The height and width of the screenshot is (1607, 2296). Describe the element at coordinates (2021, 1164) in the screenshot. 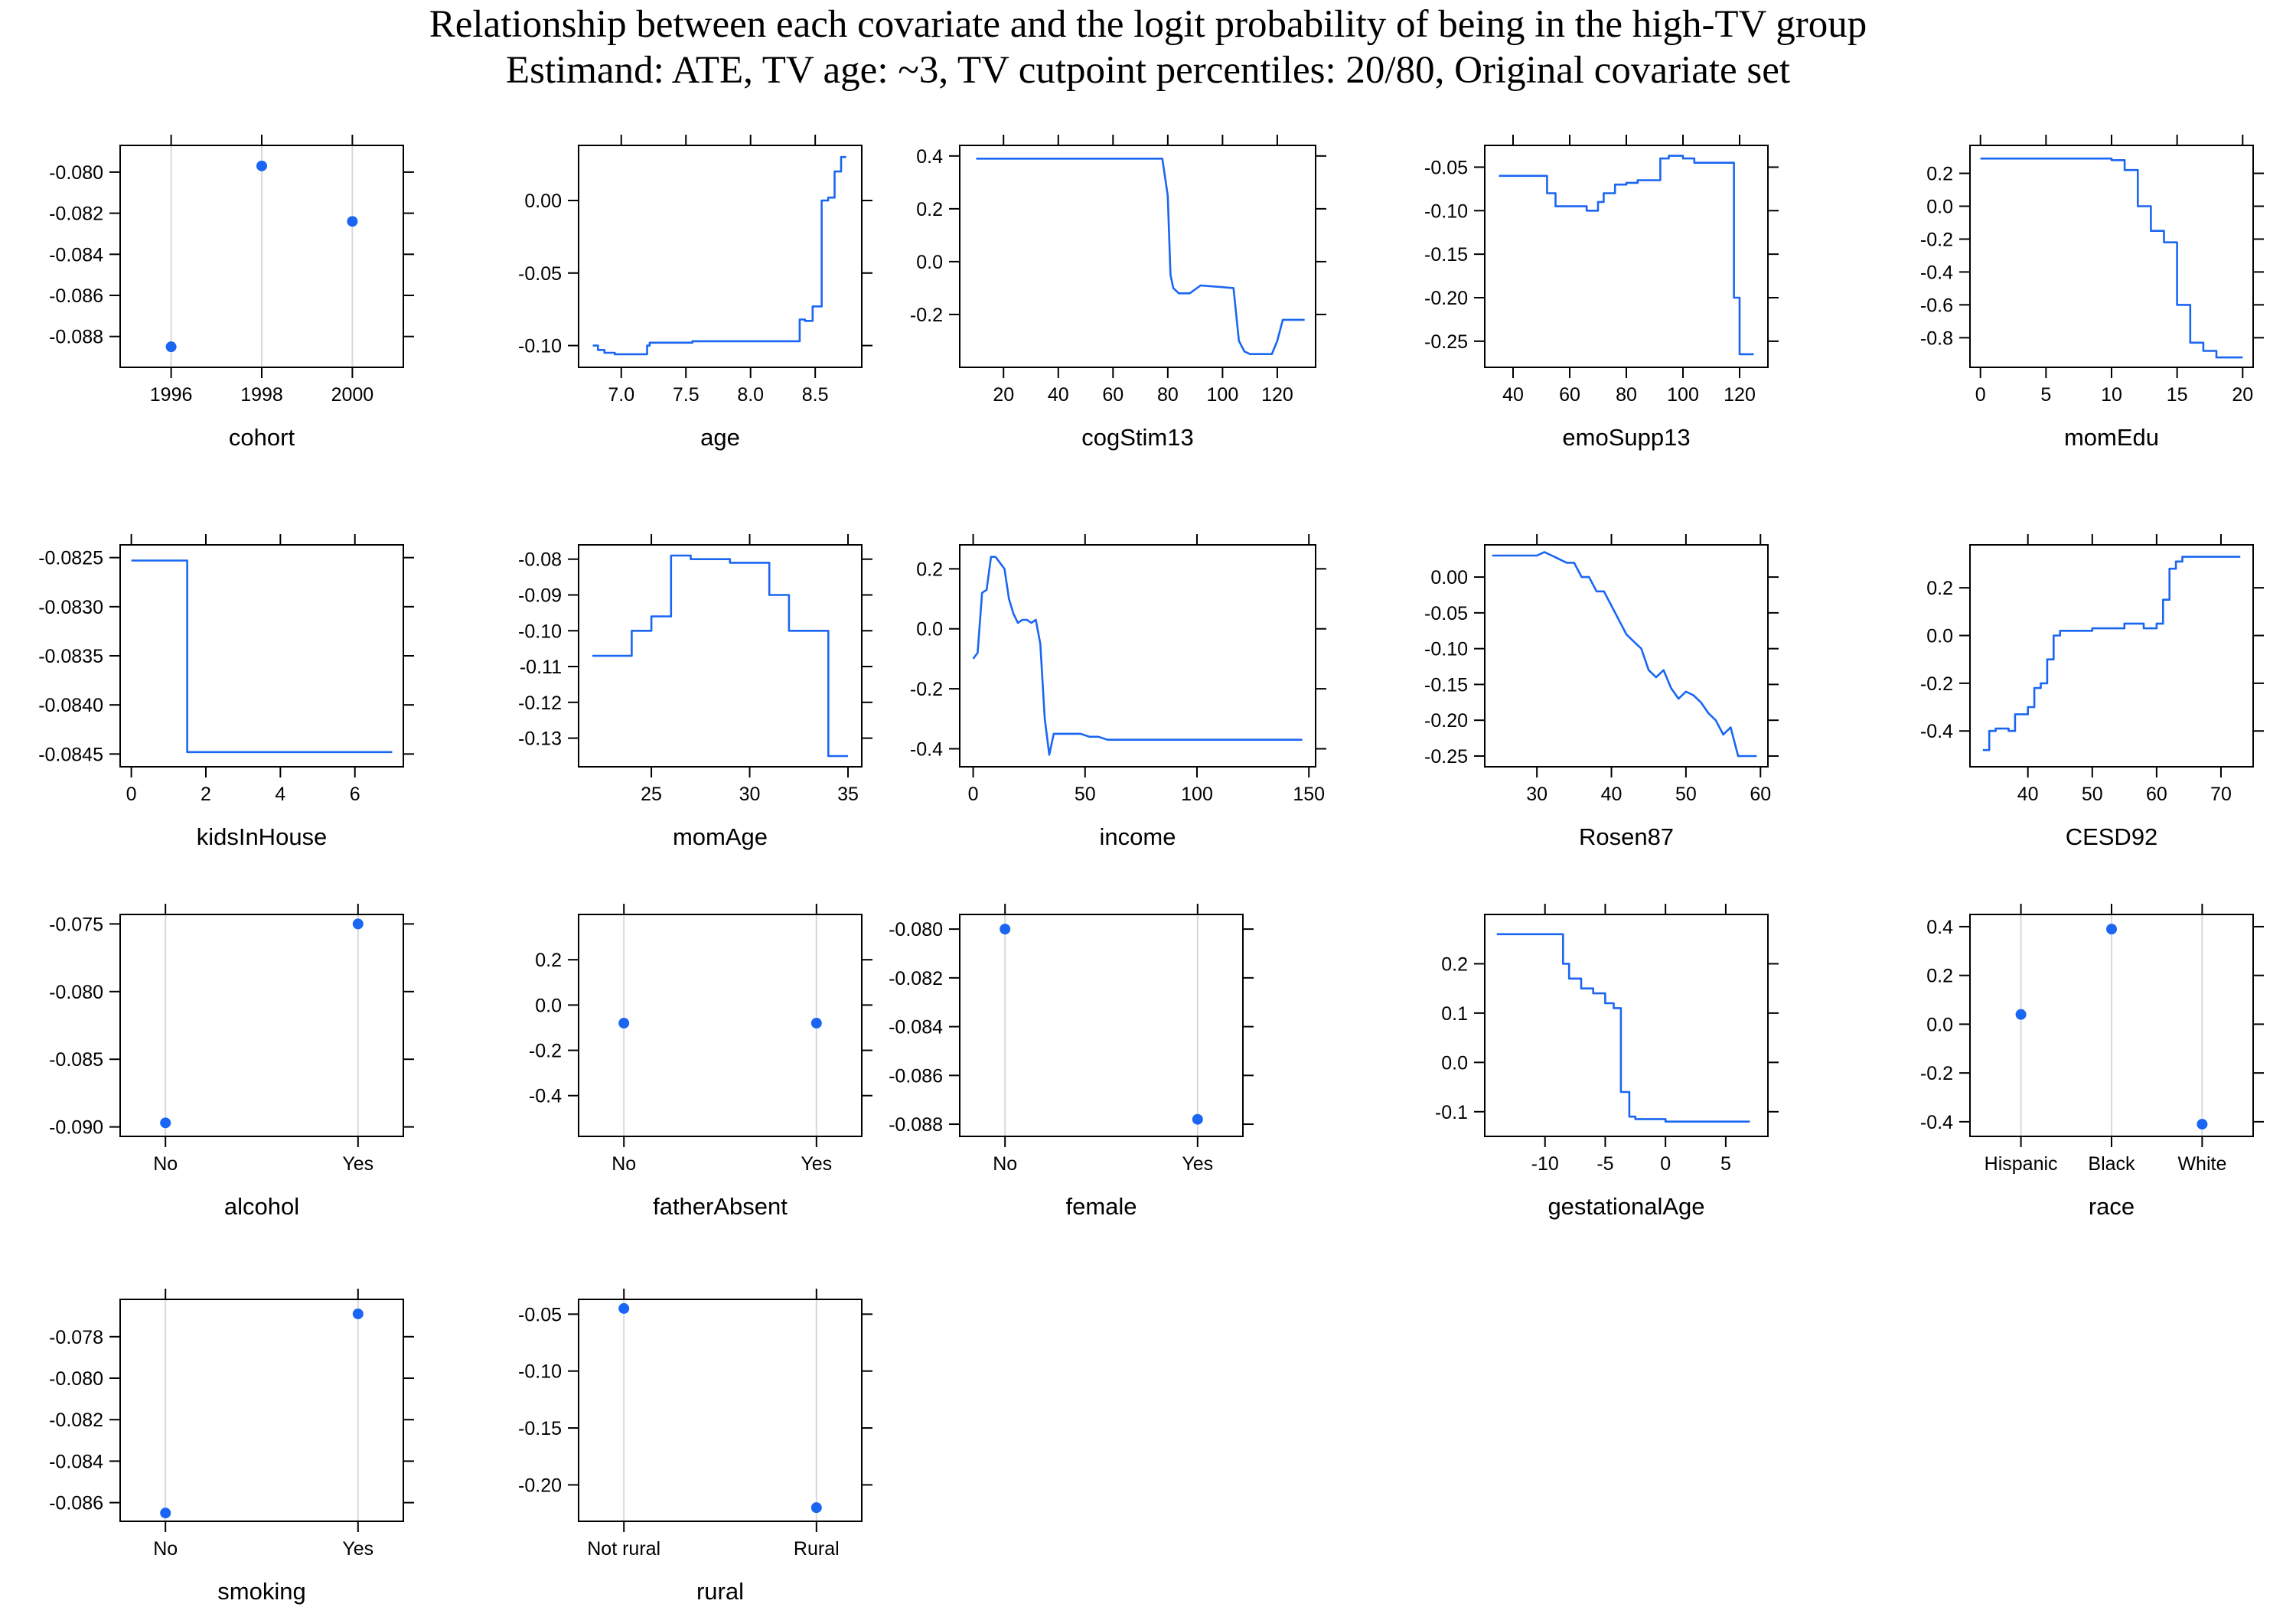

I see `x-tick-label: Hispanic` at that location.